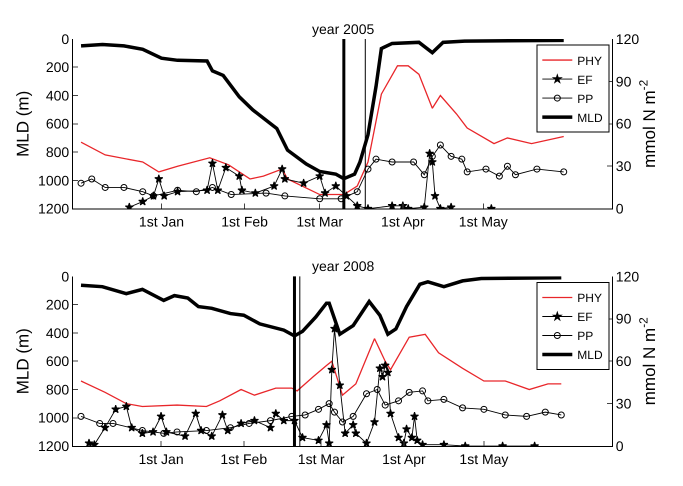 The image size is (683, 486). Describe the element at coordinates (343, 266) in the screenshot. I see `chart-title: year 2008` at that location.